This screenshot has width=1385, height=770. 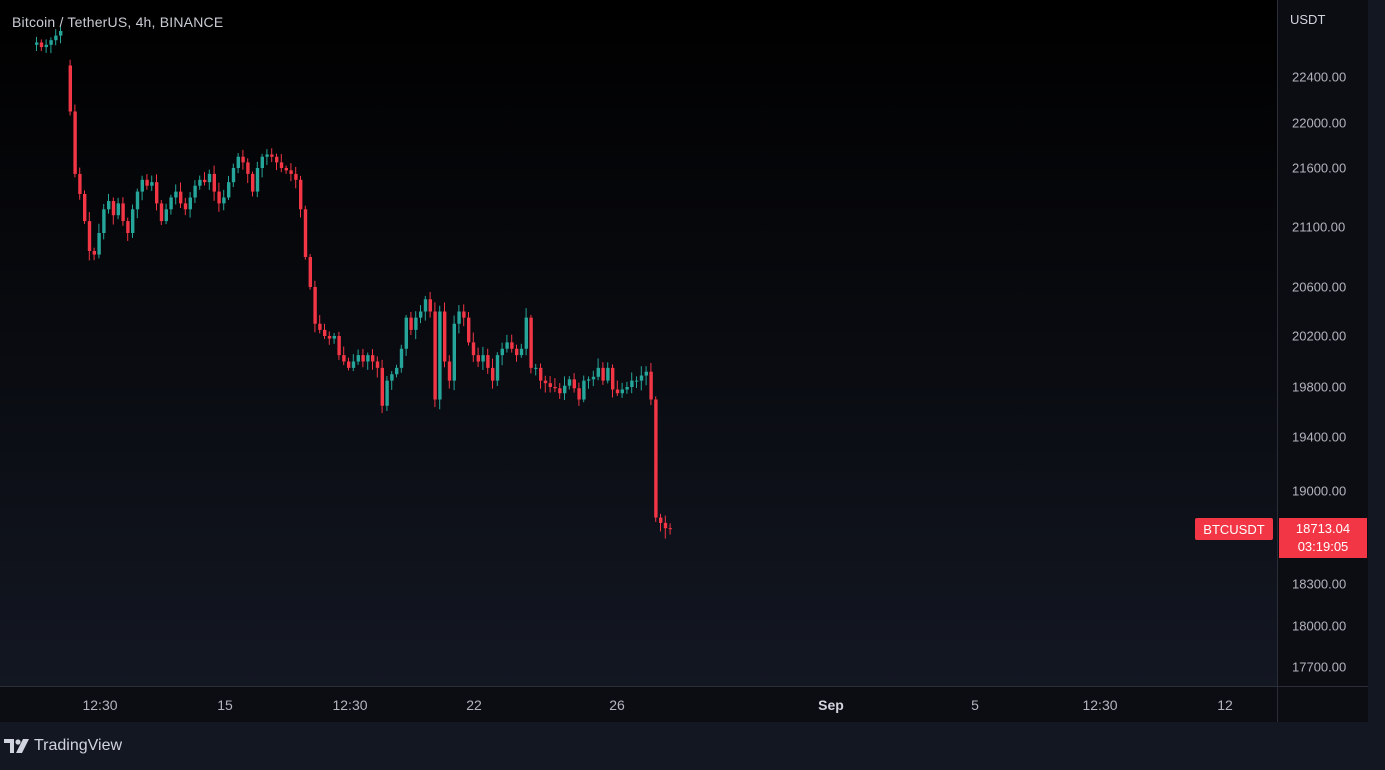 What do you see at coordinates (1323, 546) in the screenshot?
I see `bar-countdown: 03:19:05` at bounding box center [1323, 546].